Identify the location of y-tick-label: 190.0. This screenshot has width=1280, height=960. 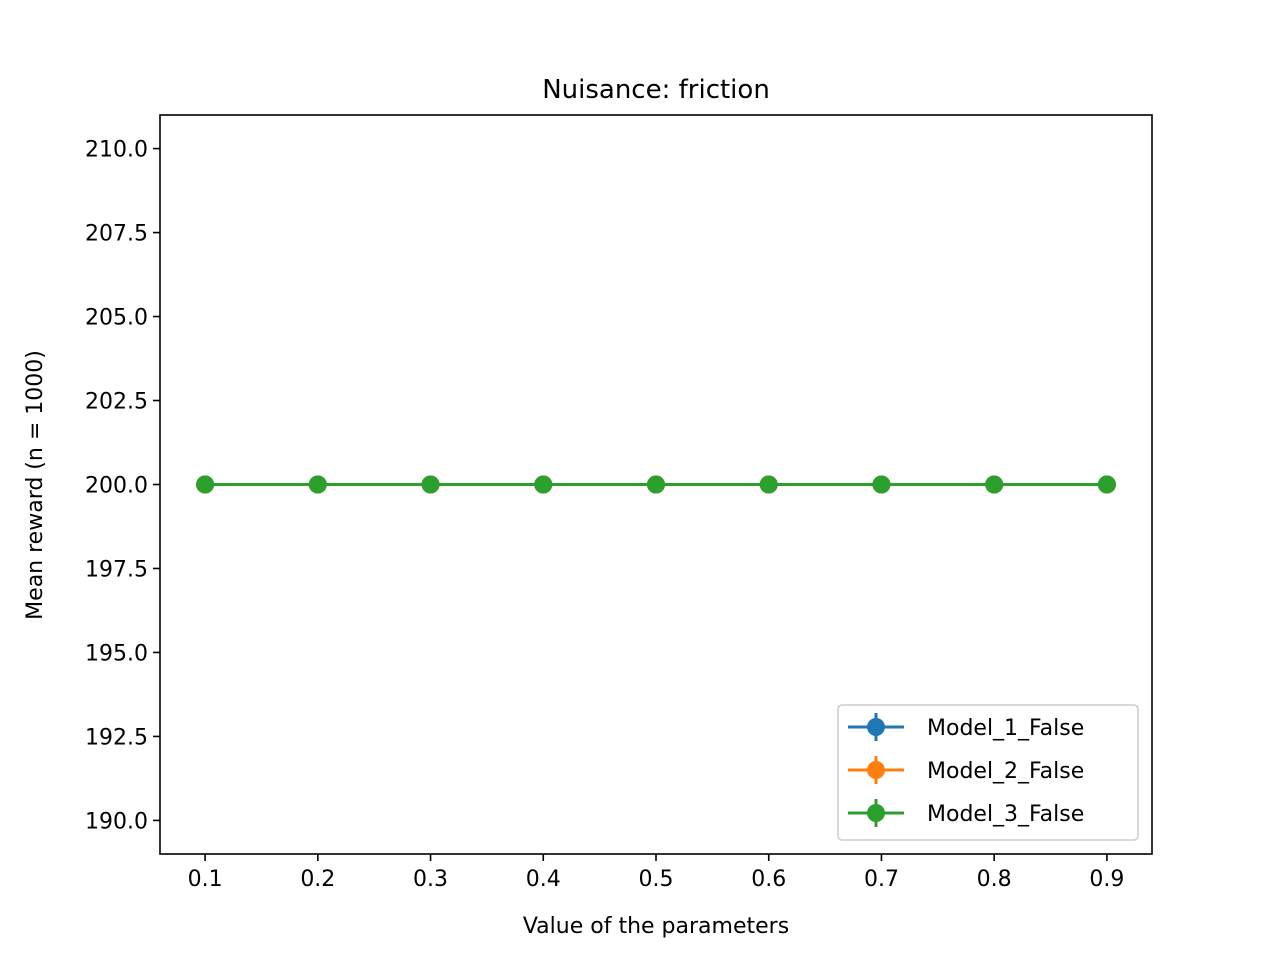
(116, 821).